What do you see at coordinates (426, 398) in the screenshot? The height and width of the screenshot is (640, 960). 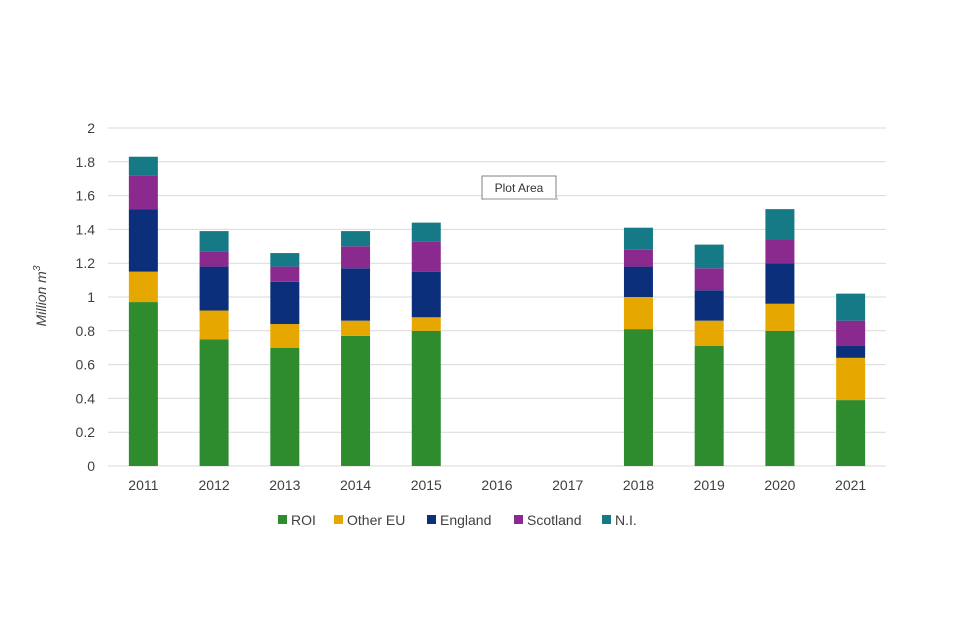 I see `bar-2015-roi` at bounding box center [426, 398].